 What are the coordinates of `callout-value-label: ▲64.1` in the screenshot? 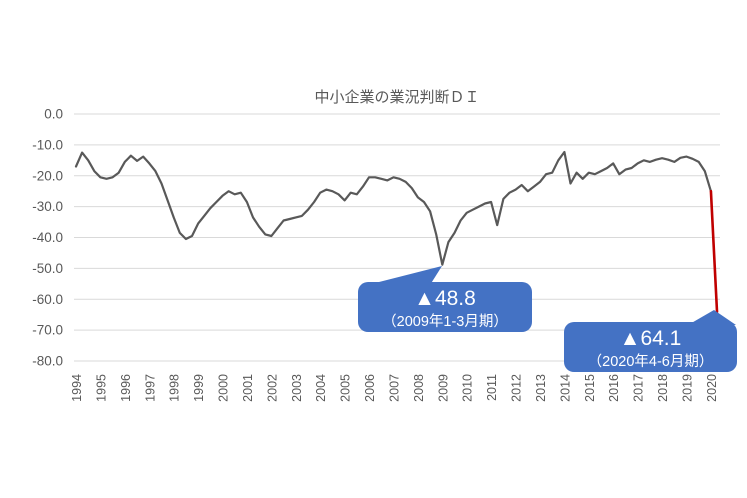 It's located at (651, 338).